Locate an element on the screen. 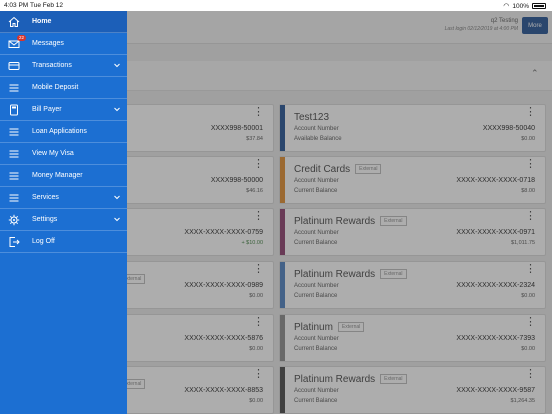 Image resolution: width=552 pixels, height=414 pixels. credit-card-icon is located at coordinates (14, 66).